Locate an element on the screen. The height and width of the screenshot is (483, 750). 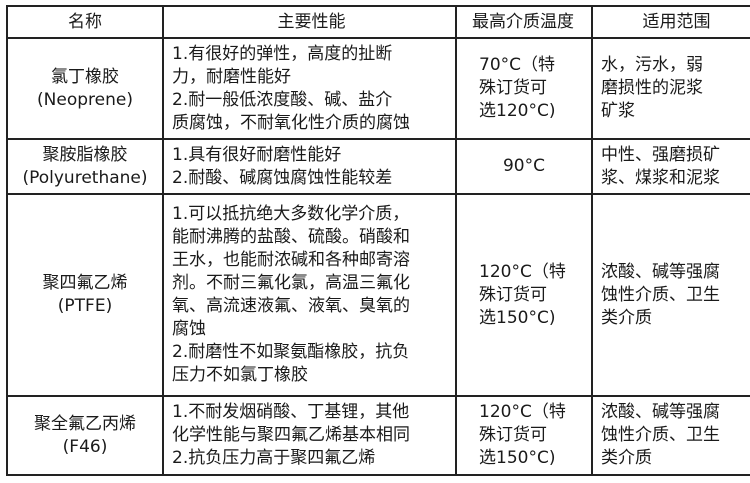
performance-line: 质腐蚀，不耐氧化性介质的腐蚀 is located at coordinates (291, 122).